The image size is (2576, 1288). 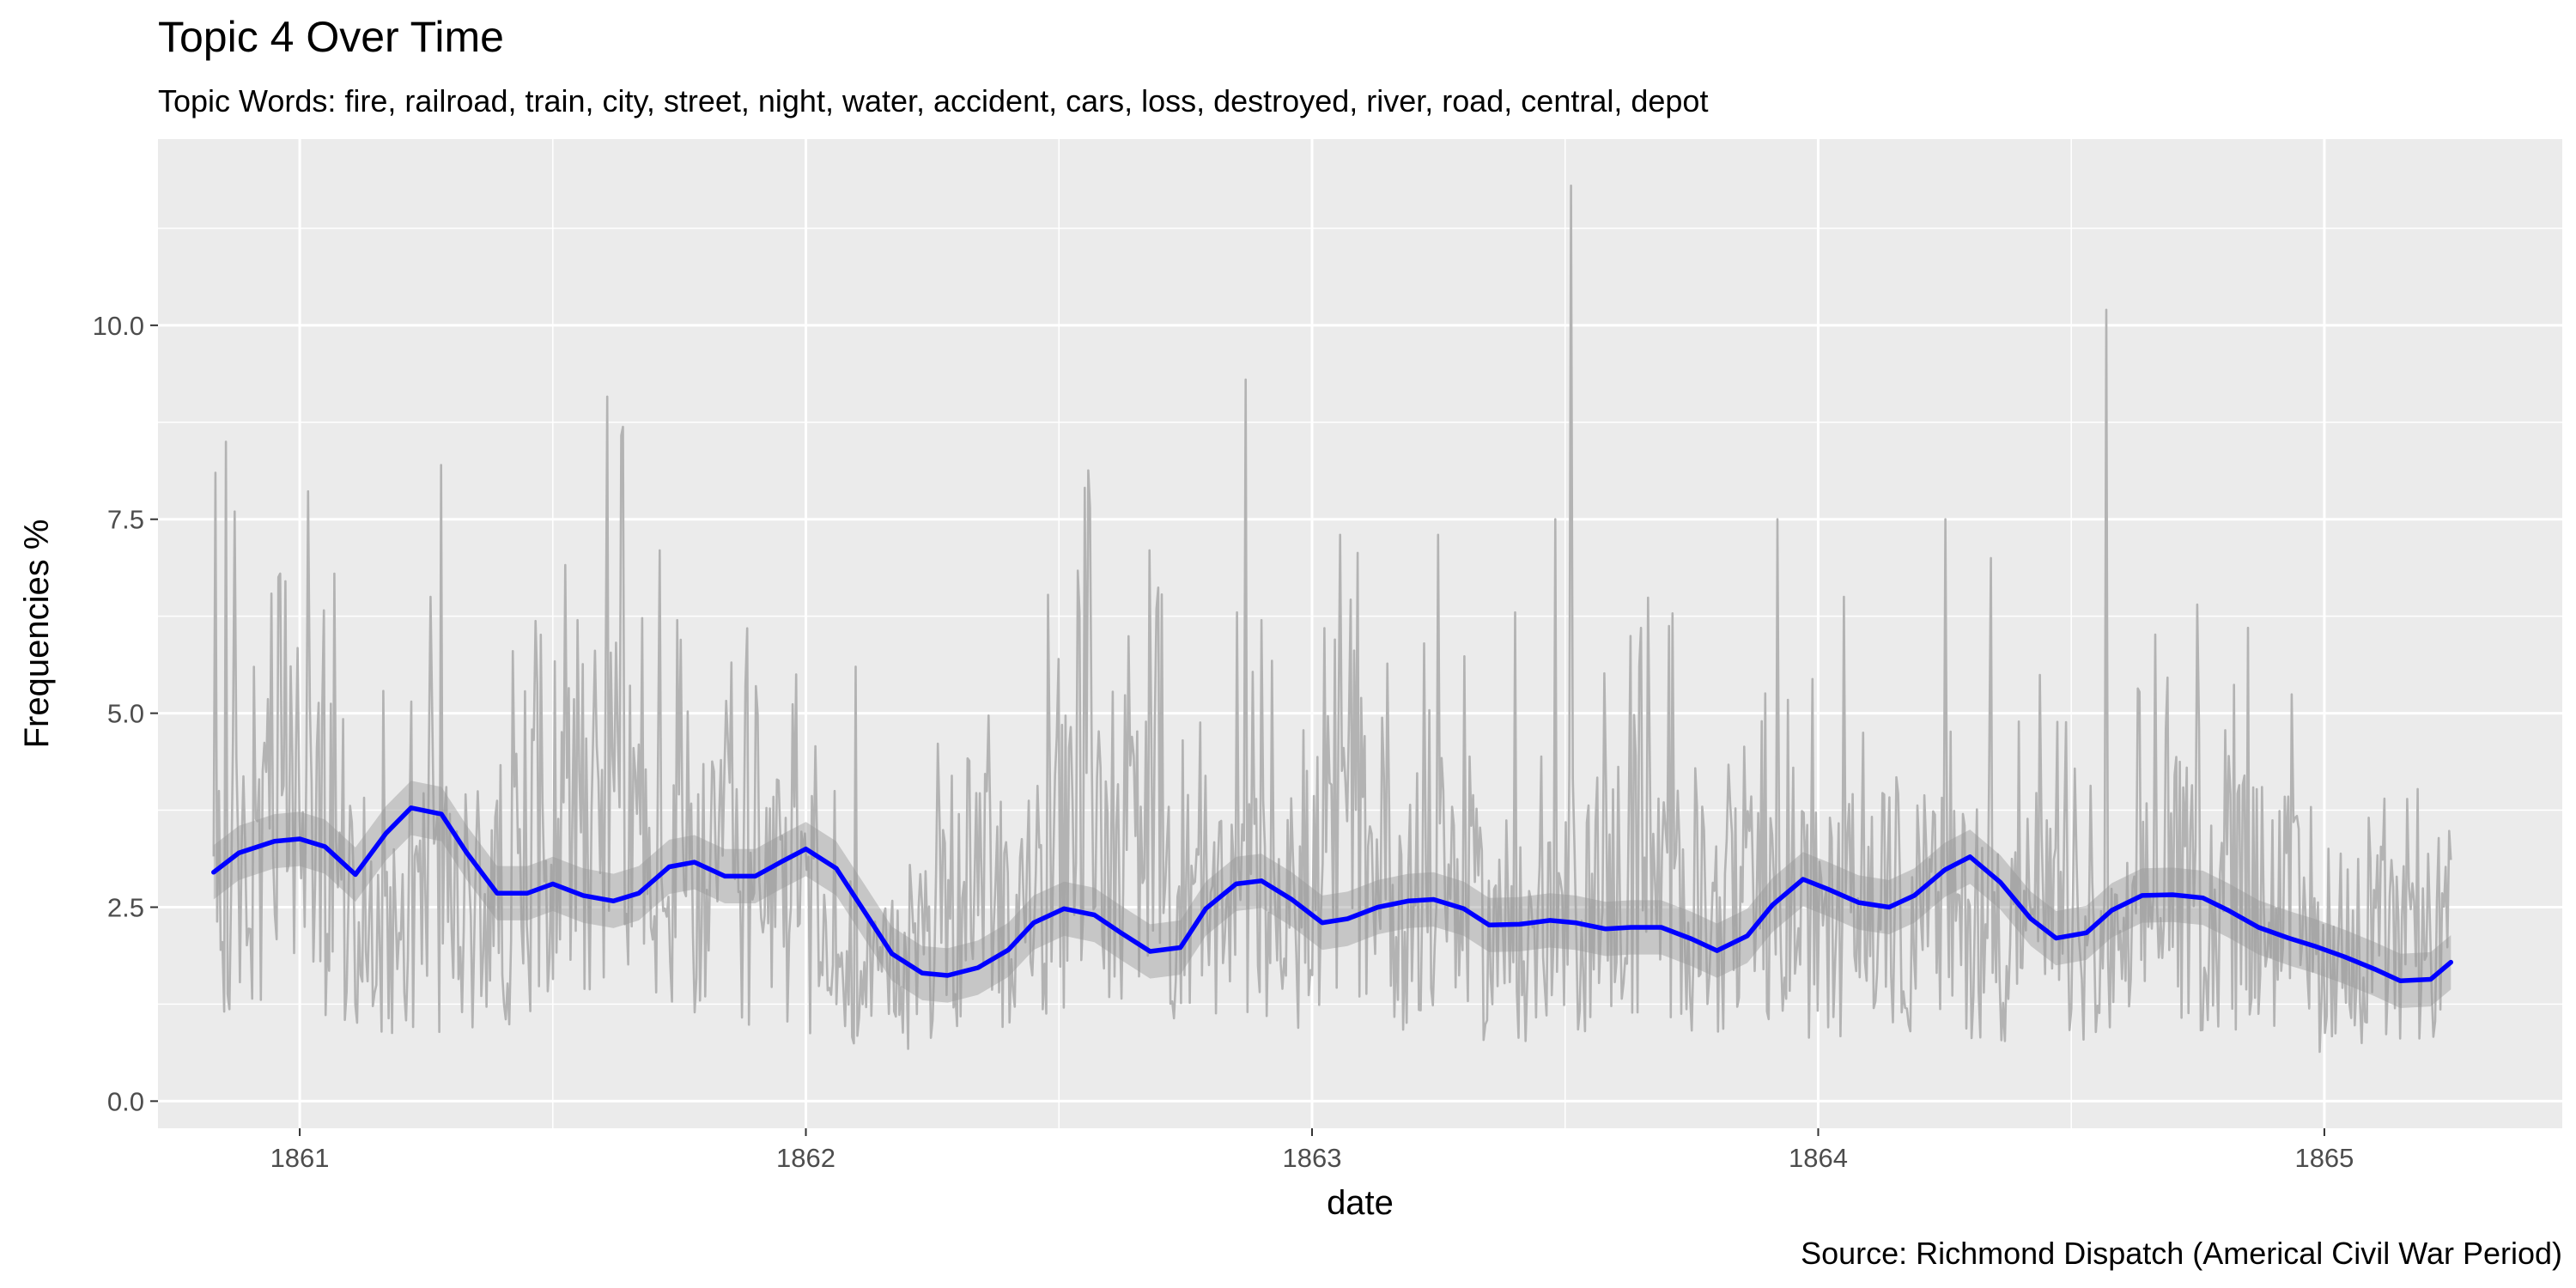 What do you see at coordinates (126, 907) in the screenshot?
I see `y-tick-label: 2.5` at bounding box center [126, 907].